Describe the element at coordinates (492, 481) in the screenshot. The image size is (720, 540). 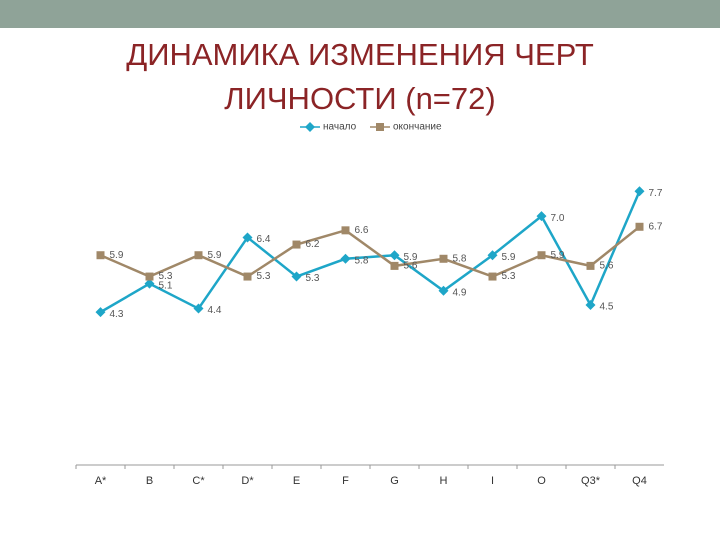
I see `x-tick-label: I` at that location.